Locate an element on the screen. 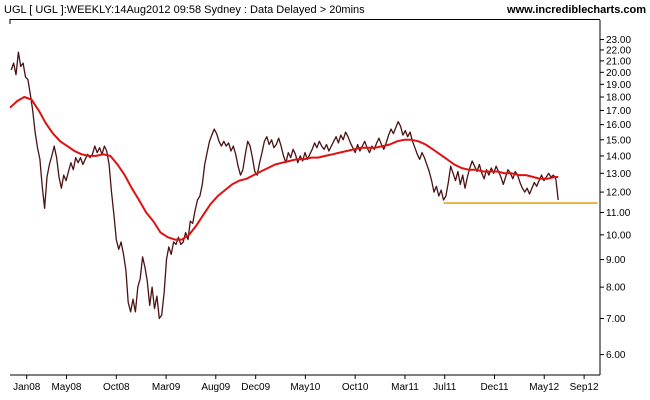 Image resolution: width=650 pixels, height=400 pixels. y-tick-label: 20.00 is located at coordinates (618, 73).